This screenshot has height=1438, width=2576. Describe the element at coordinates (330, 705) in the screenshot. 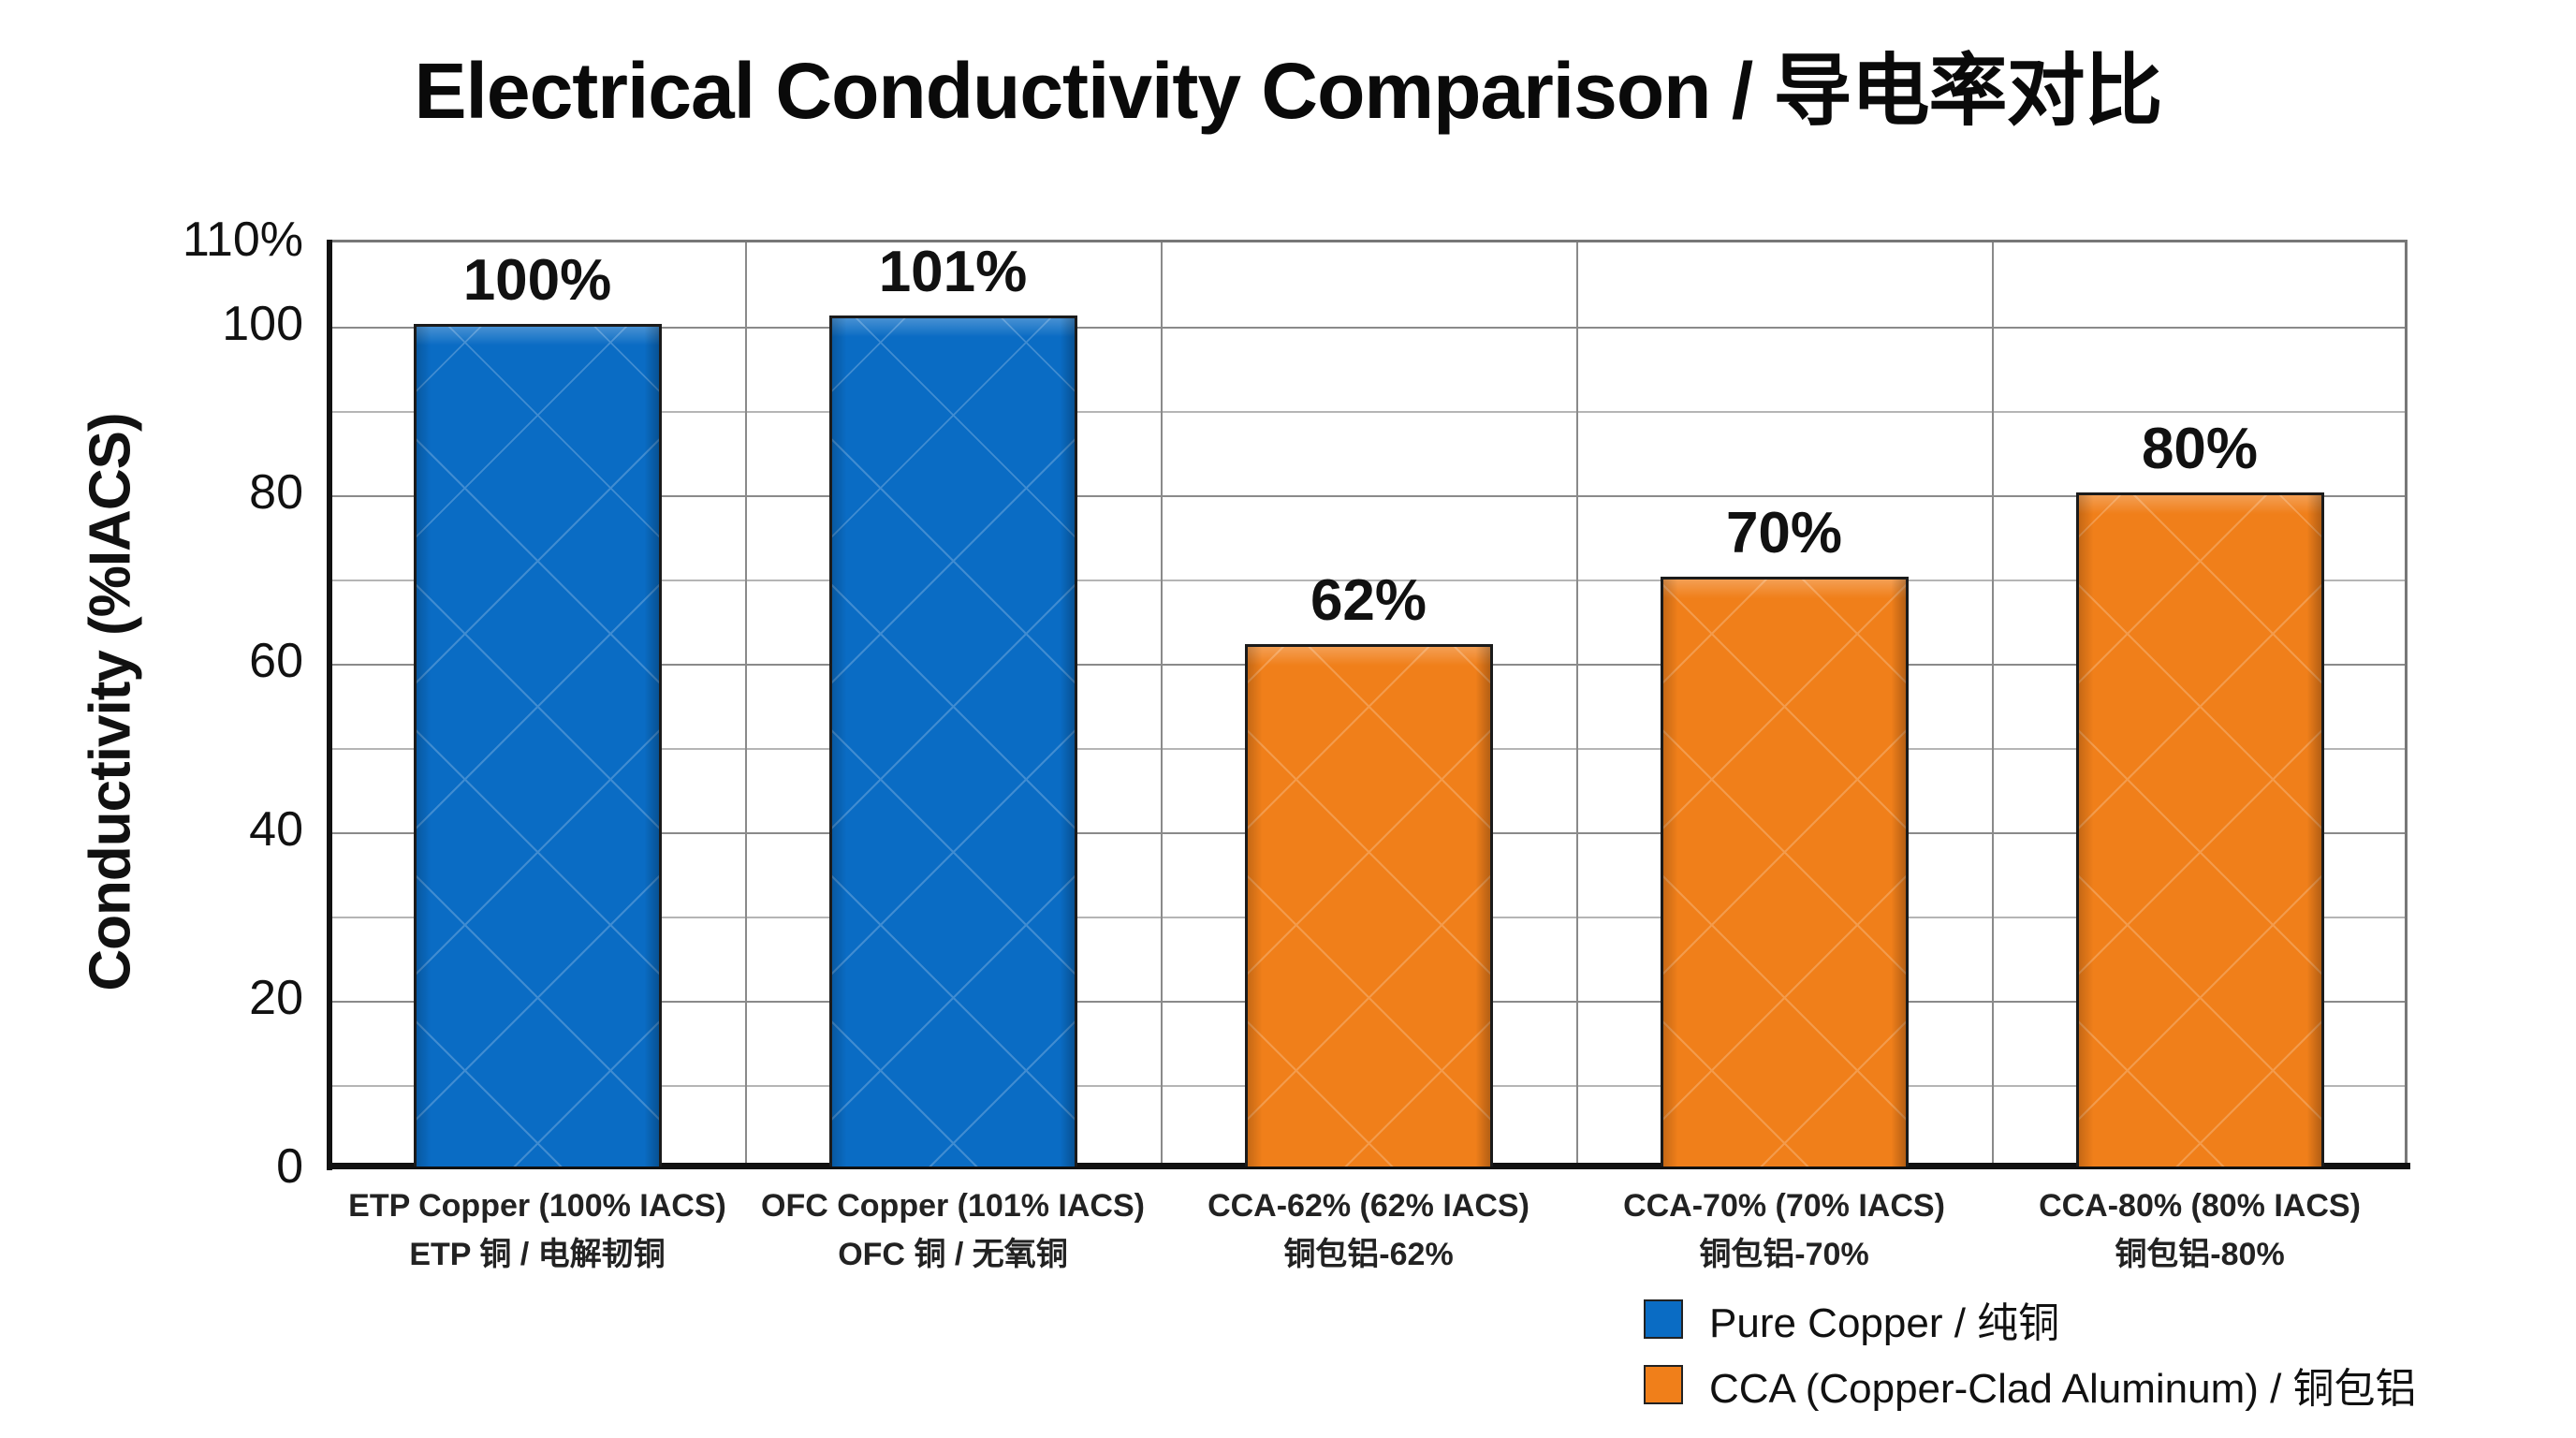

I see `y-axis-line` at that location.